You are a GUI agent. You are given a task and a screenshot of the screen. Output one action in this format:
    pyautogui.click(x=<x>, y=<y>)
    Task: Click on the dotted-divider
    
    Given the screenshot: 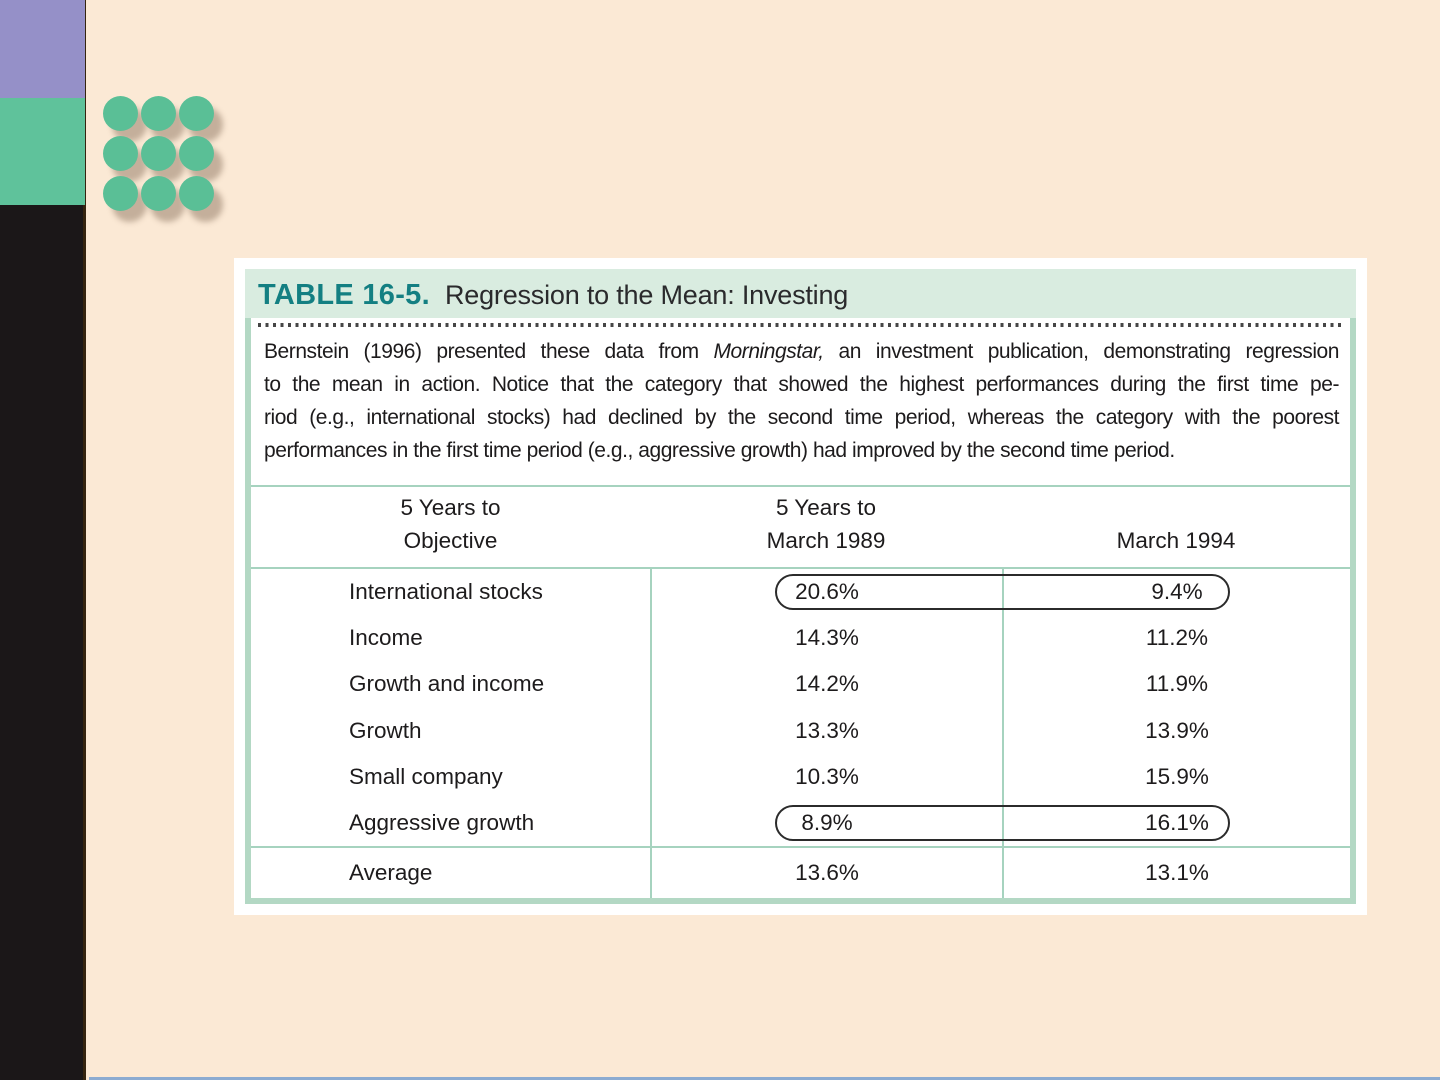 What is the action you would take?
    pyautogui.click(x=800, y=325)
    